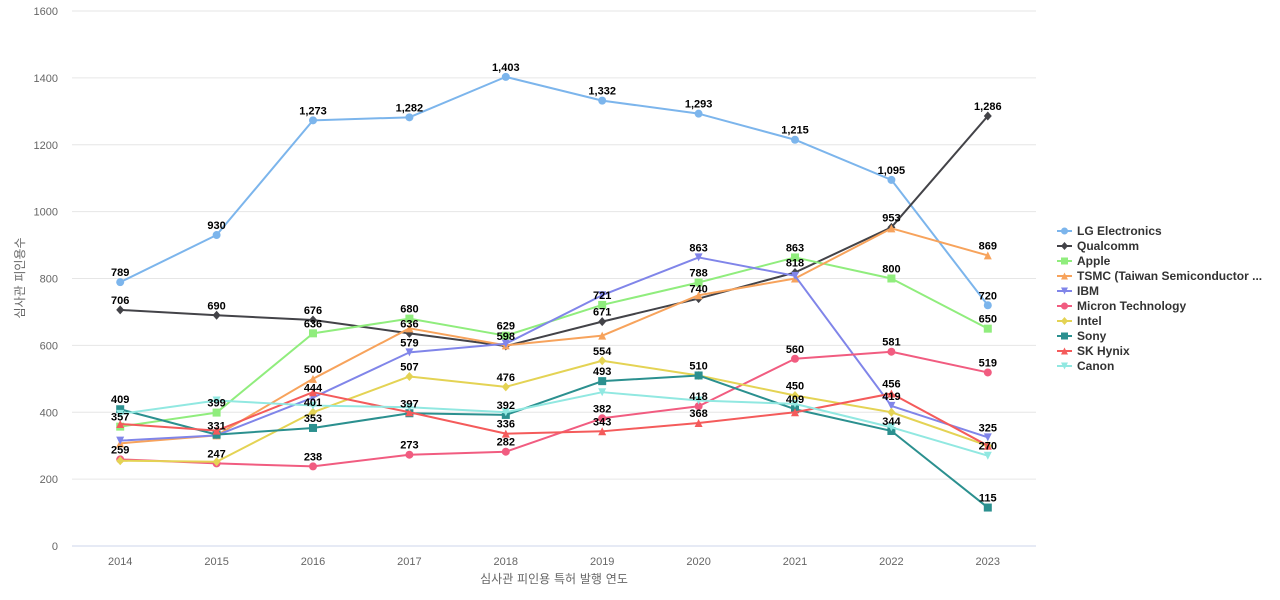  I want to click on data-label: 419, so click(891, 397).